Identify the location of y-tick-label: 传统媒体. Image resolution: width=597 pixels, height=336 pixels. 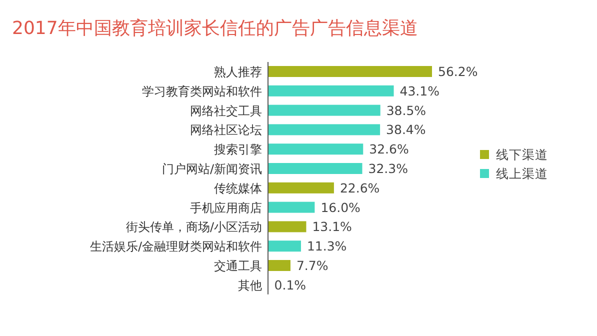
(238, 188).